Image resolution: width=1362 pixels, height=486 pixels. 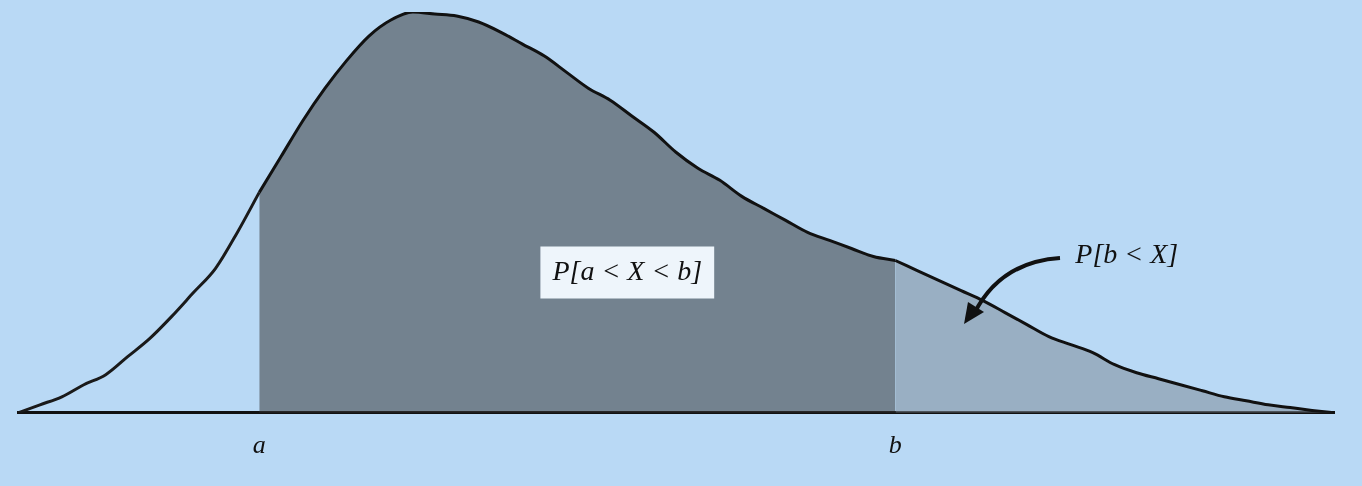 What do you see at coordinates (259, 445) in the screenshot?
I see `x-tick-label: a` at bounding box center [259, 445].